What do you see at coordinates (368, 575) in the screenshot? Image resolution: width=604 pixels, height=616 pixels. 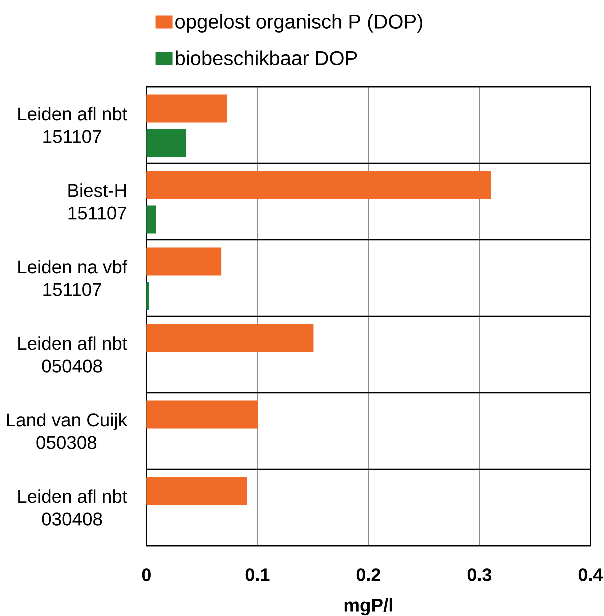 I see `x-tick-label: 0.2` at bounding box center [368, 575].